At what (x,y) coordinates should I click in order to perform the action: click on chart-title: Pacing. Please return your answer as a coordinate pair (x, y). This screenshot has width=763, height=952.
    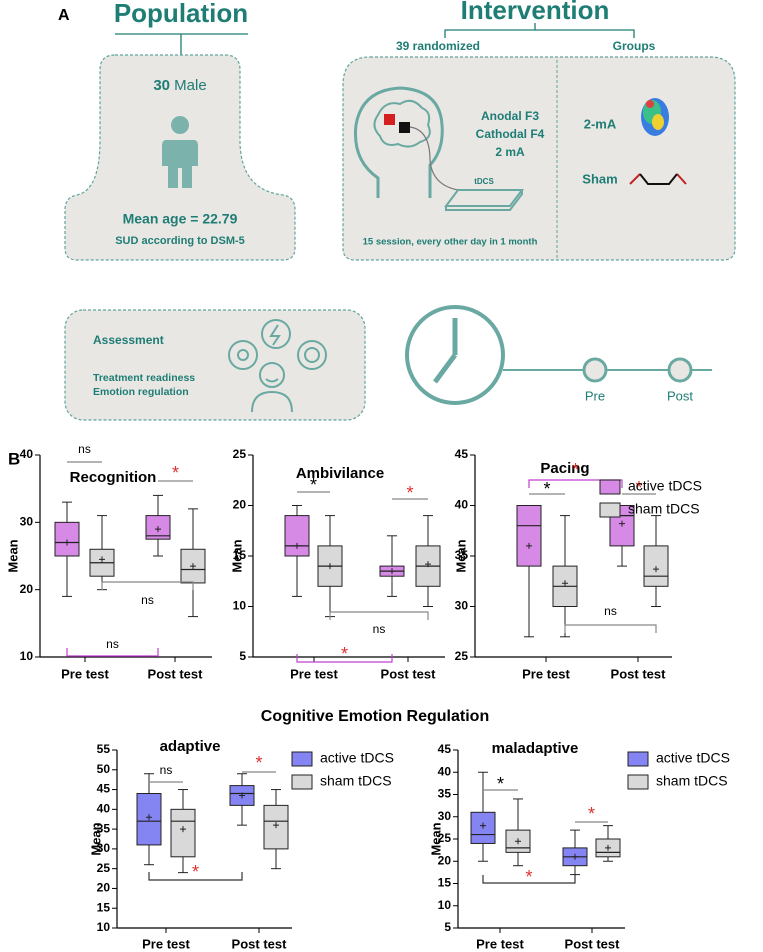
    Looking at the image, I should click on (564, 468).